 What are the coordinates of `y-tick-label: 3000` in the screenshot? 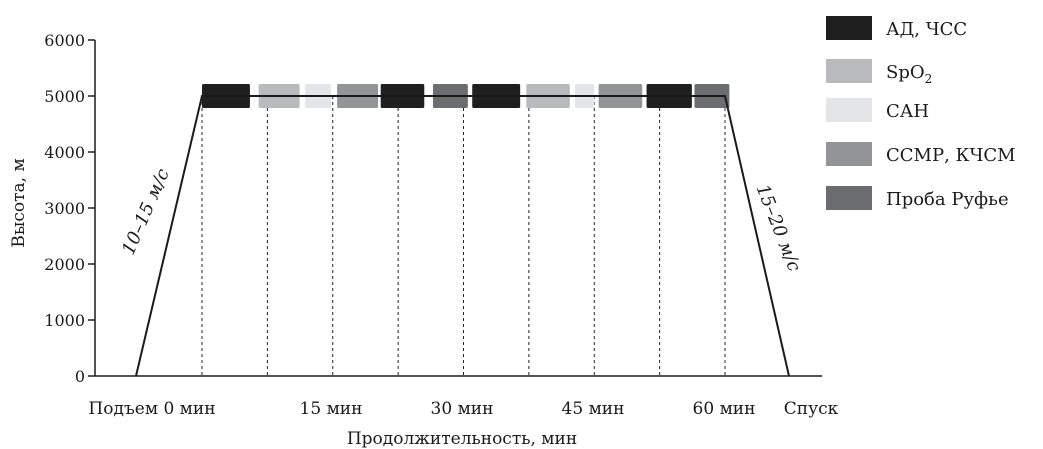 It's located at (64, 208).